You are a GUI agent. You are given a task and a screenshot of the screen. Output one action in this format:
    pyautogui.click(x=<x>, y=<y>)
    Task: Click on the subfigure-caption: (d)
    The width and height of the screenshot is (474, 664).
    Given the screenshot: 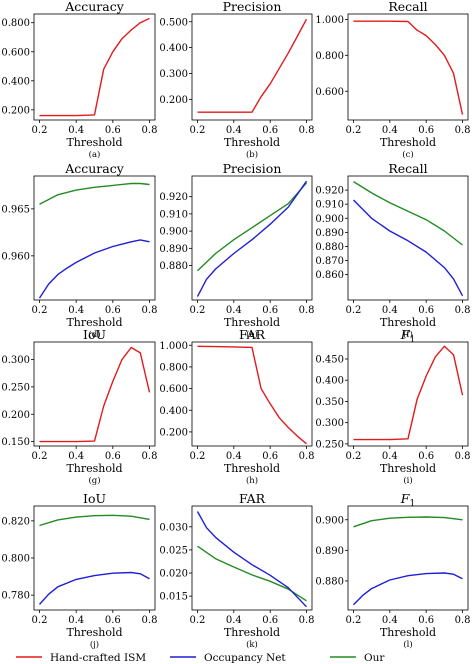 What is the action you would take?
    pyautogui.click(x=94, y=334)
    